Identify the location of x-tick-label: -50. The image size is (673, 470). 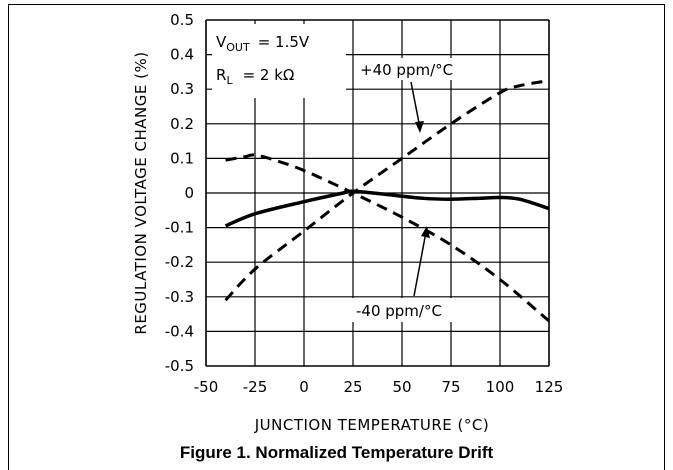
(206, 387).